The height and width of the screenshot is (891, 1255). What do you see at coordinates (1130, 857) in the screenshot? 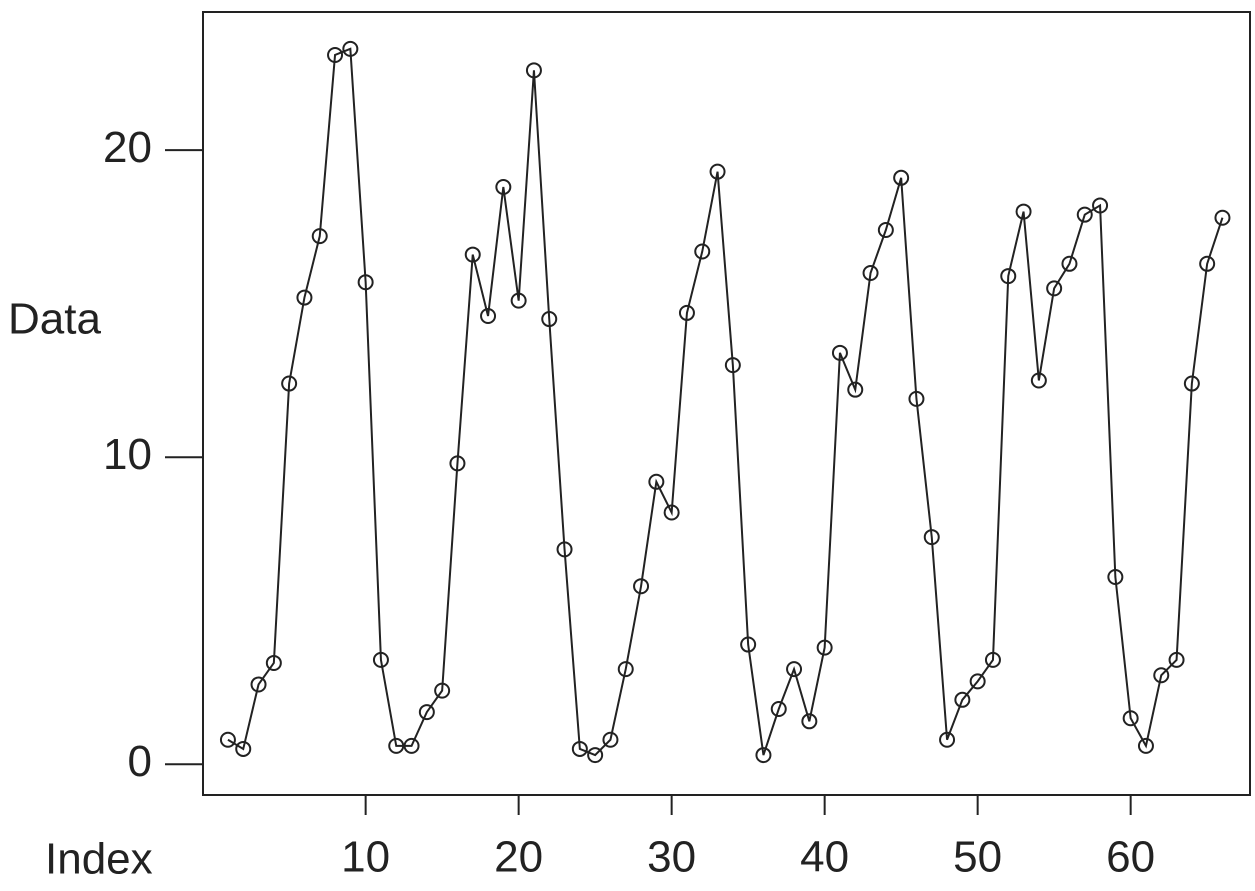
I see `x-tick-label: 60` at bounding box center [1130, 857].